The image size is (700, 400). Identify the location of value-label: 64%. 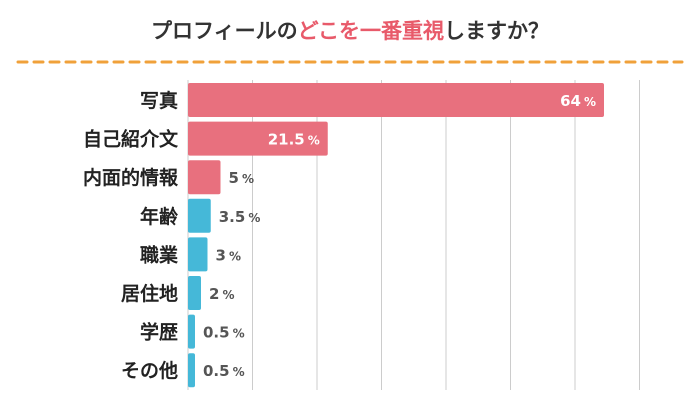
(578, 101).